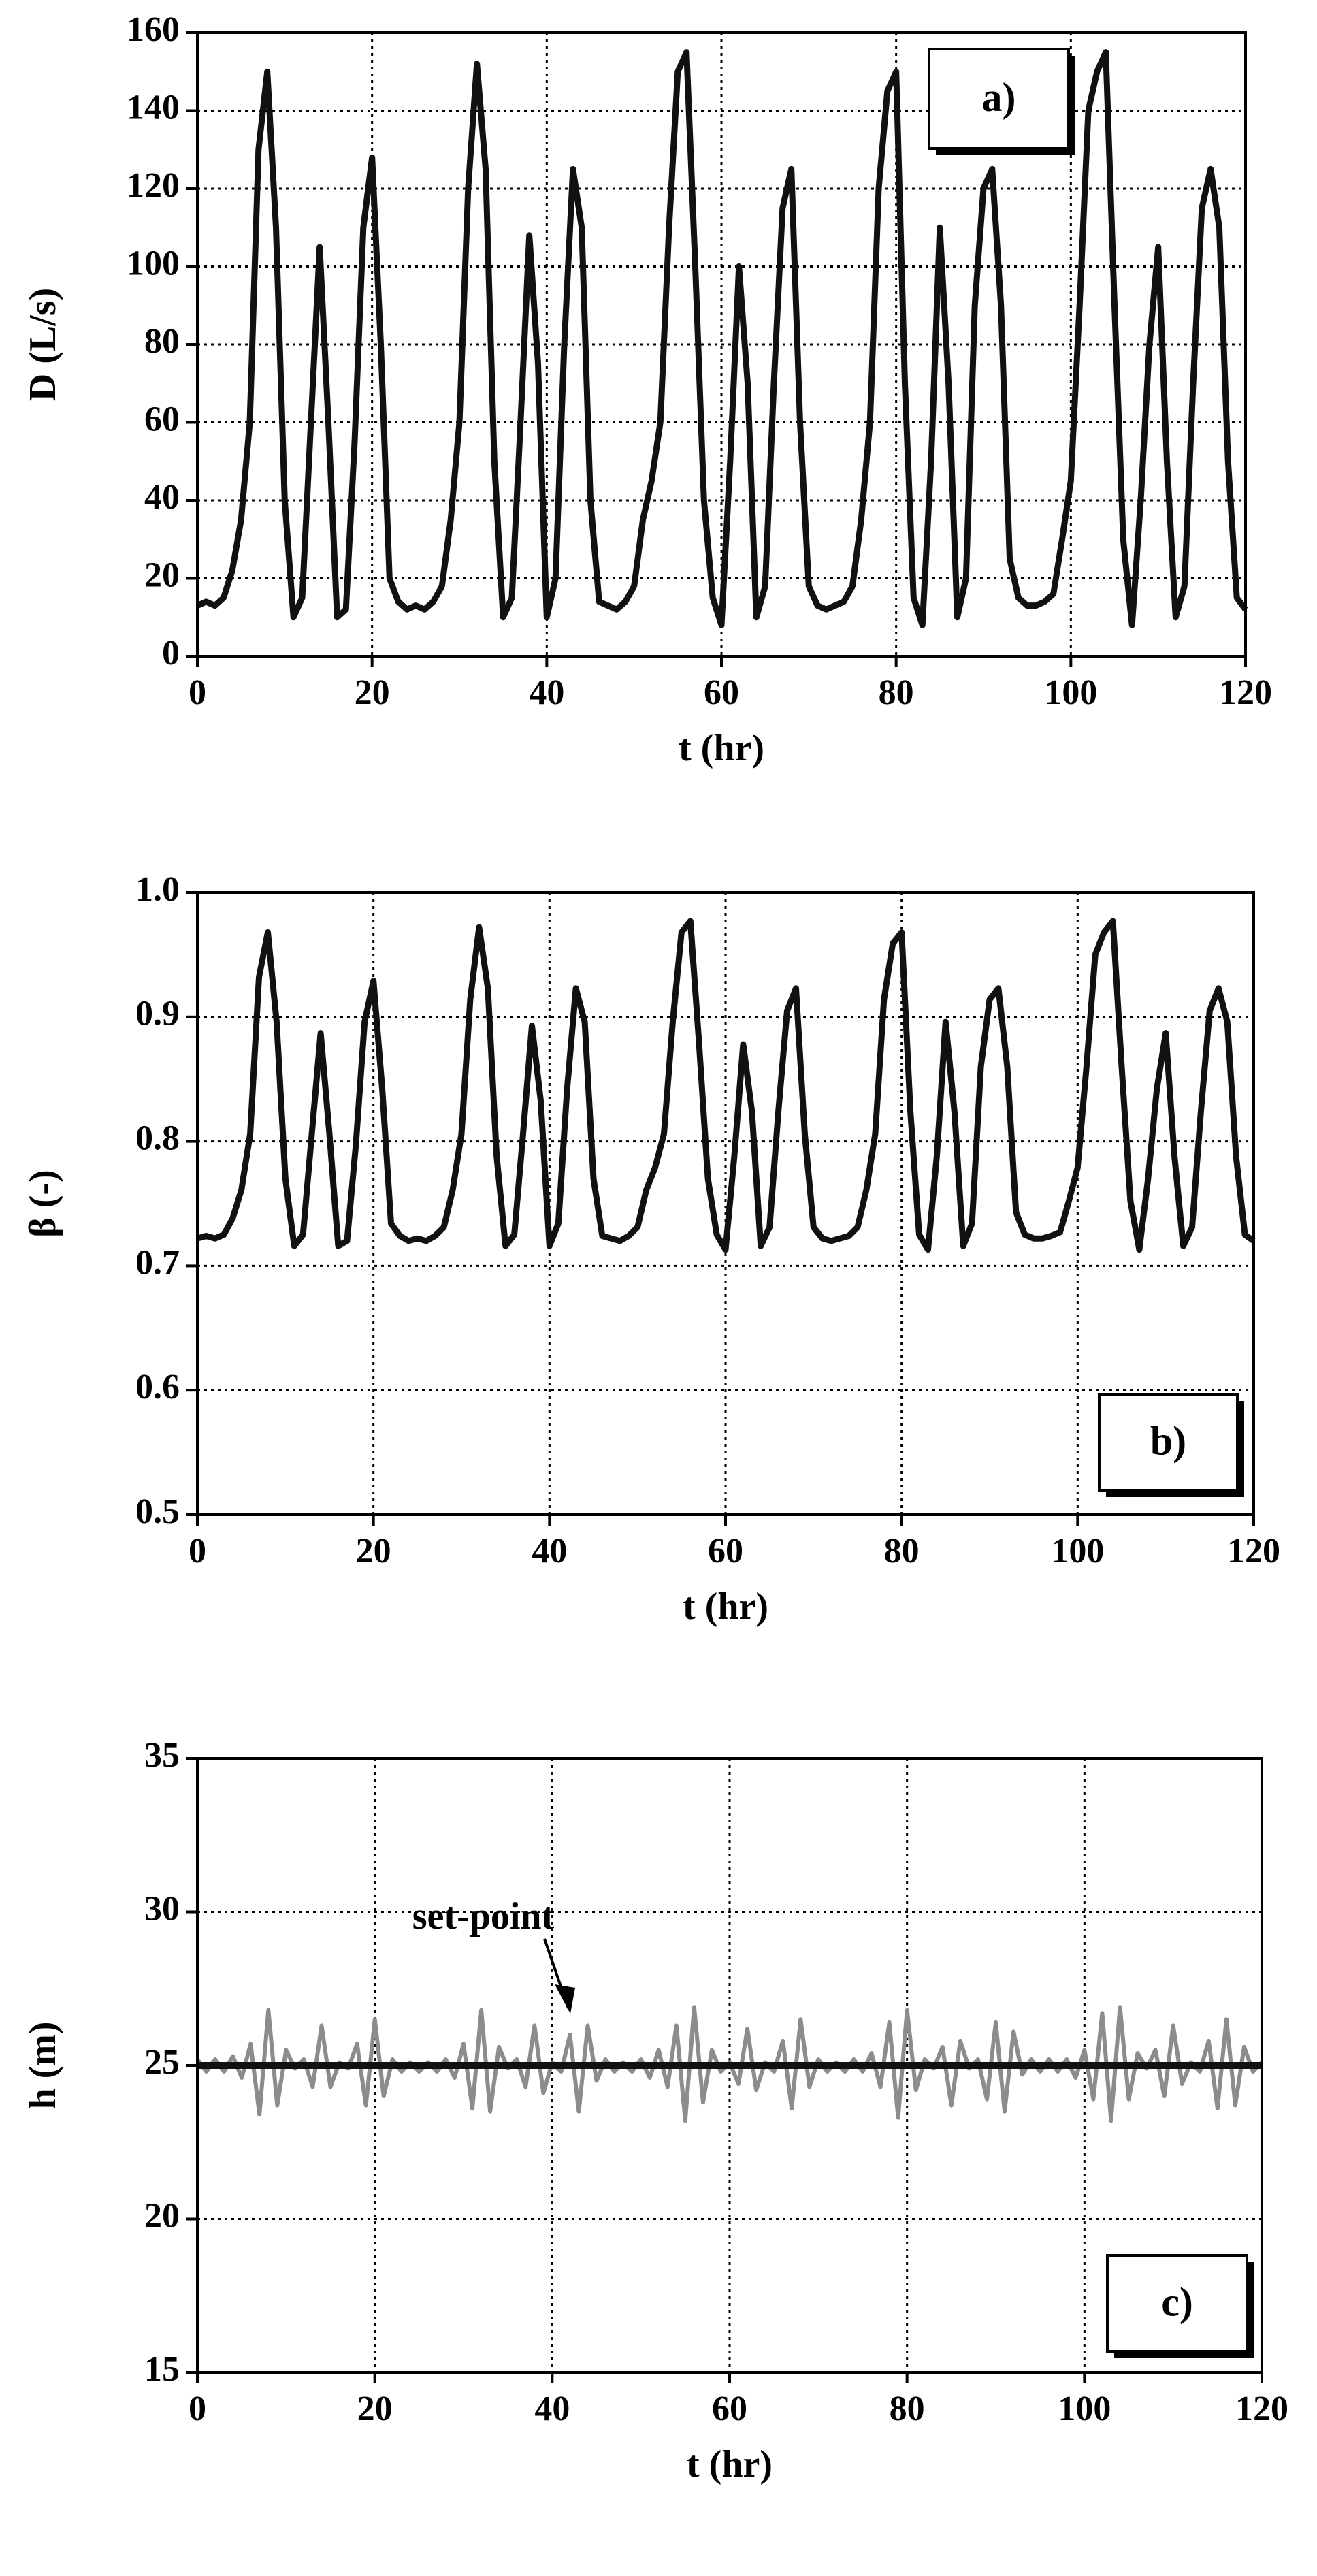  I want to click on annotation-arrowhead, so click(565, 1999).